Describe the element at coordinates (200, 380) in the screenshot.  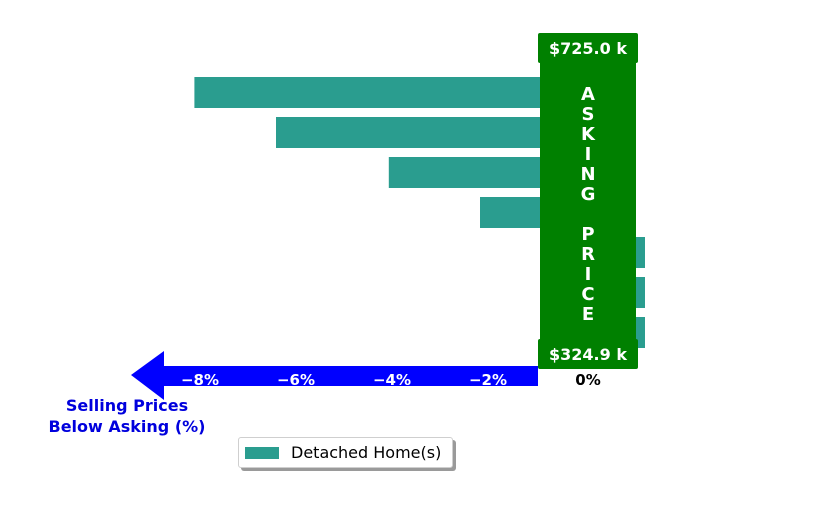
I see `x-tick-label-0: −8%` at that location.